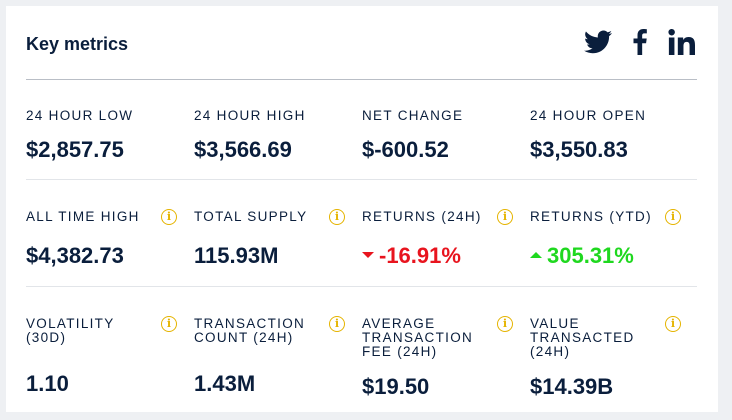  I want to click on linkedin-share-link, so click(682, 42).